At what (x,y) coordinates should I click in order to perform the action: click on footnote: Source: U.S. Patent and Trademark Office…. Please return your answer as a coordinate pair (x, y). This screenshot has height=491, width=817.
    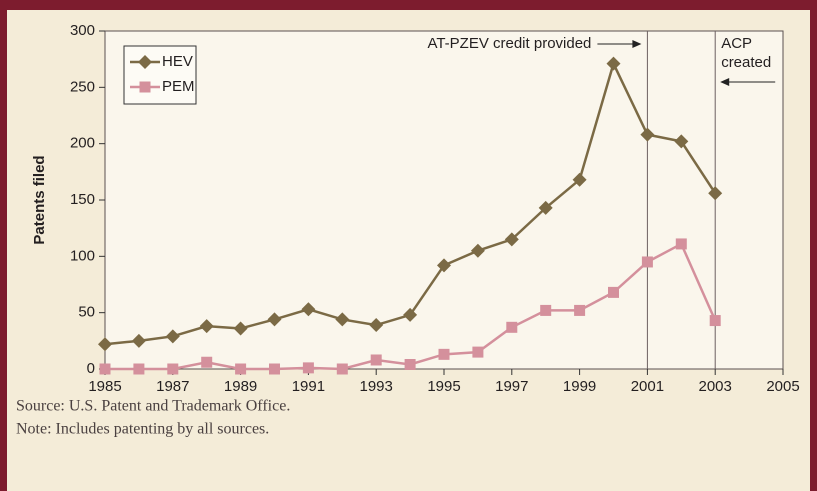
    Looking at the image, I should click on (153, 406).